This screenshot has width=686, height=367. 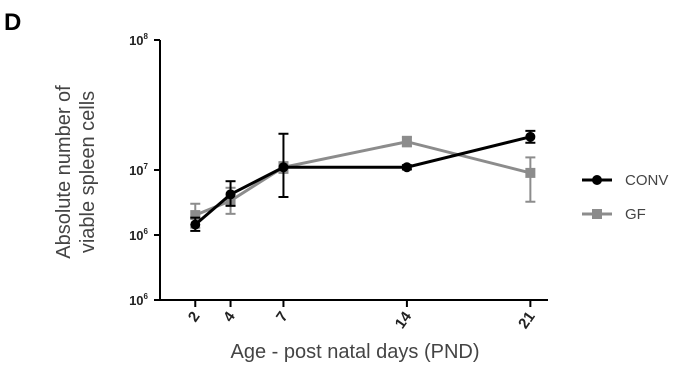 I want to click on x-tick-label: 4, so click(x=229, y=316).